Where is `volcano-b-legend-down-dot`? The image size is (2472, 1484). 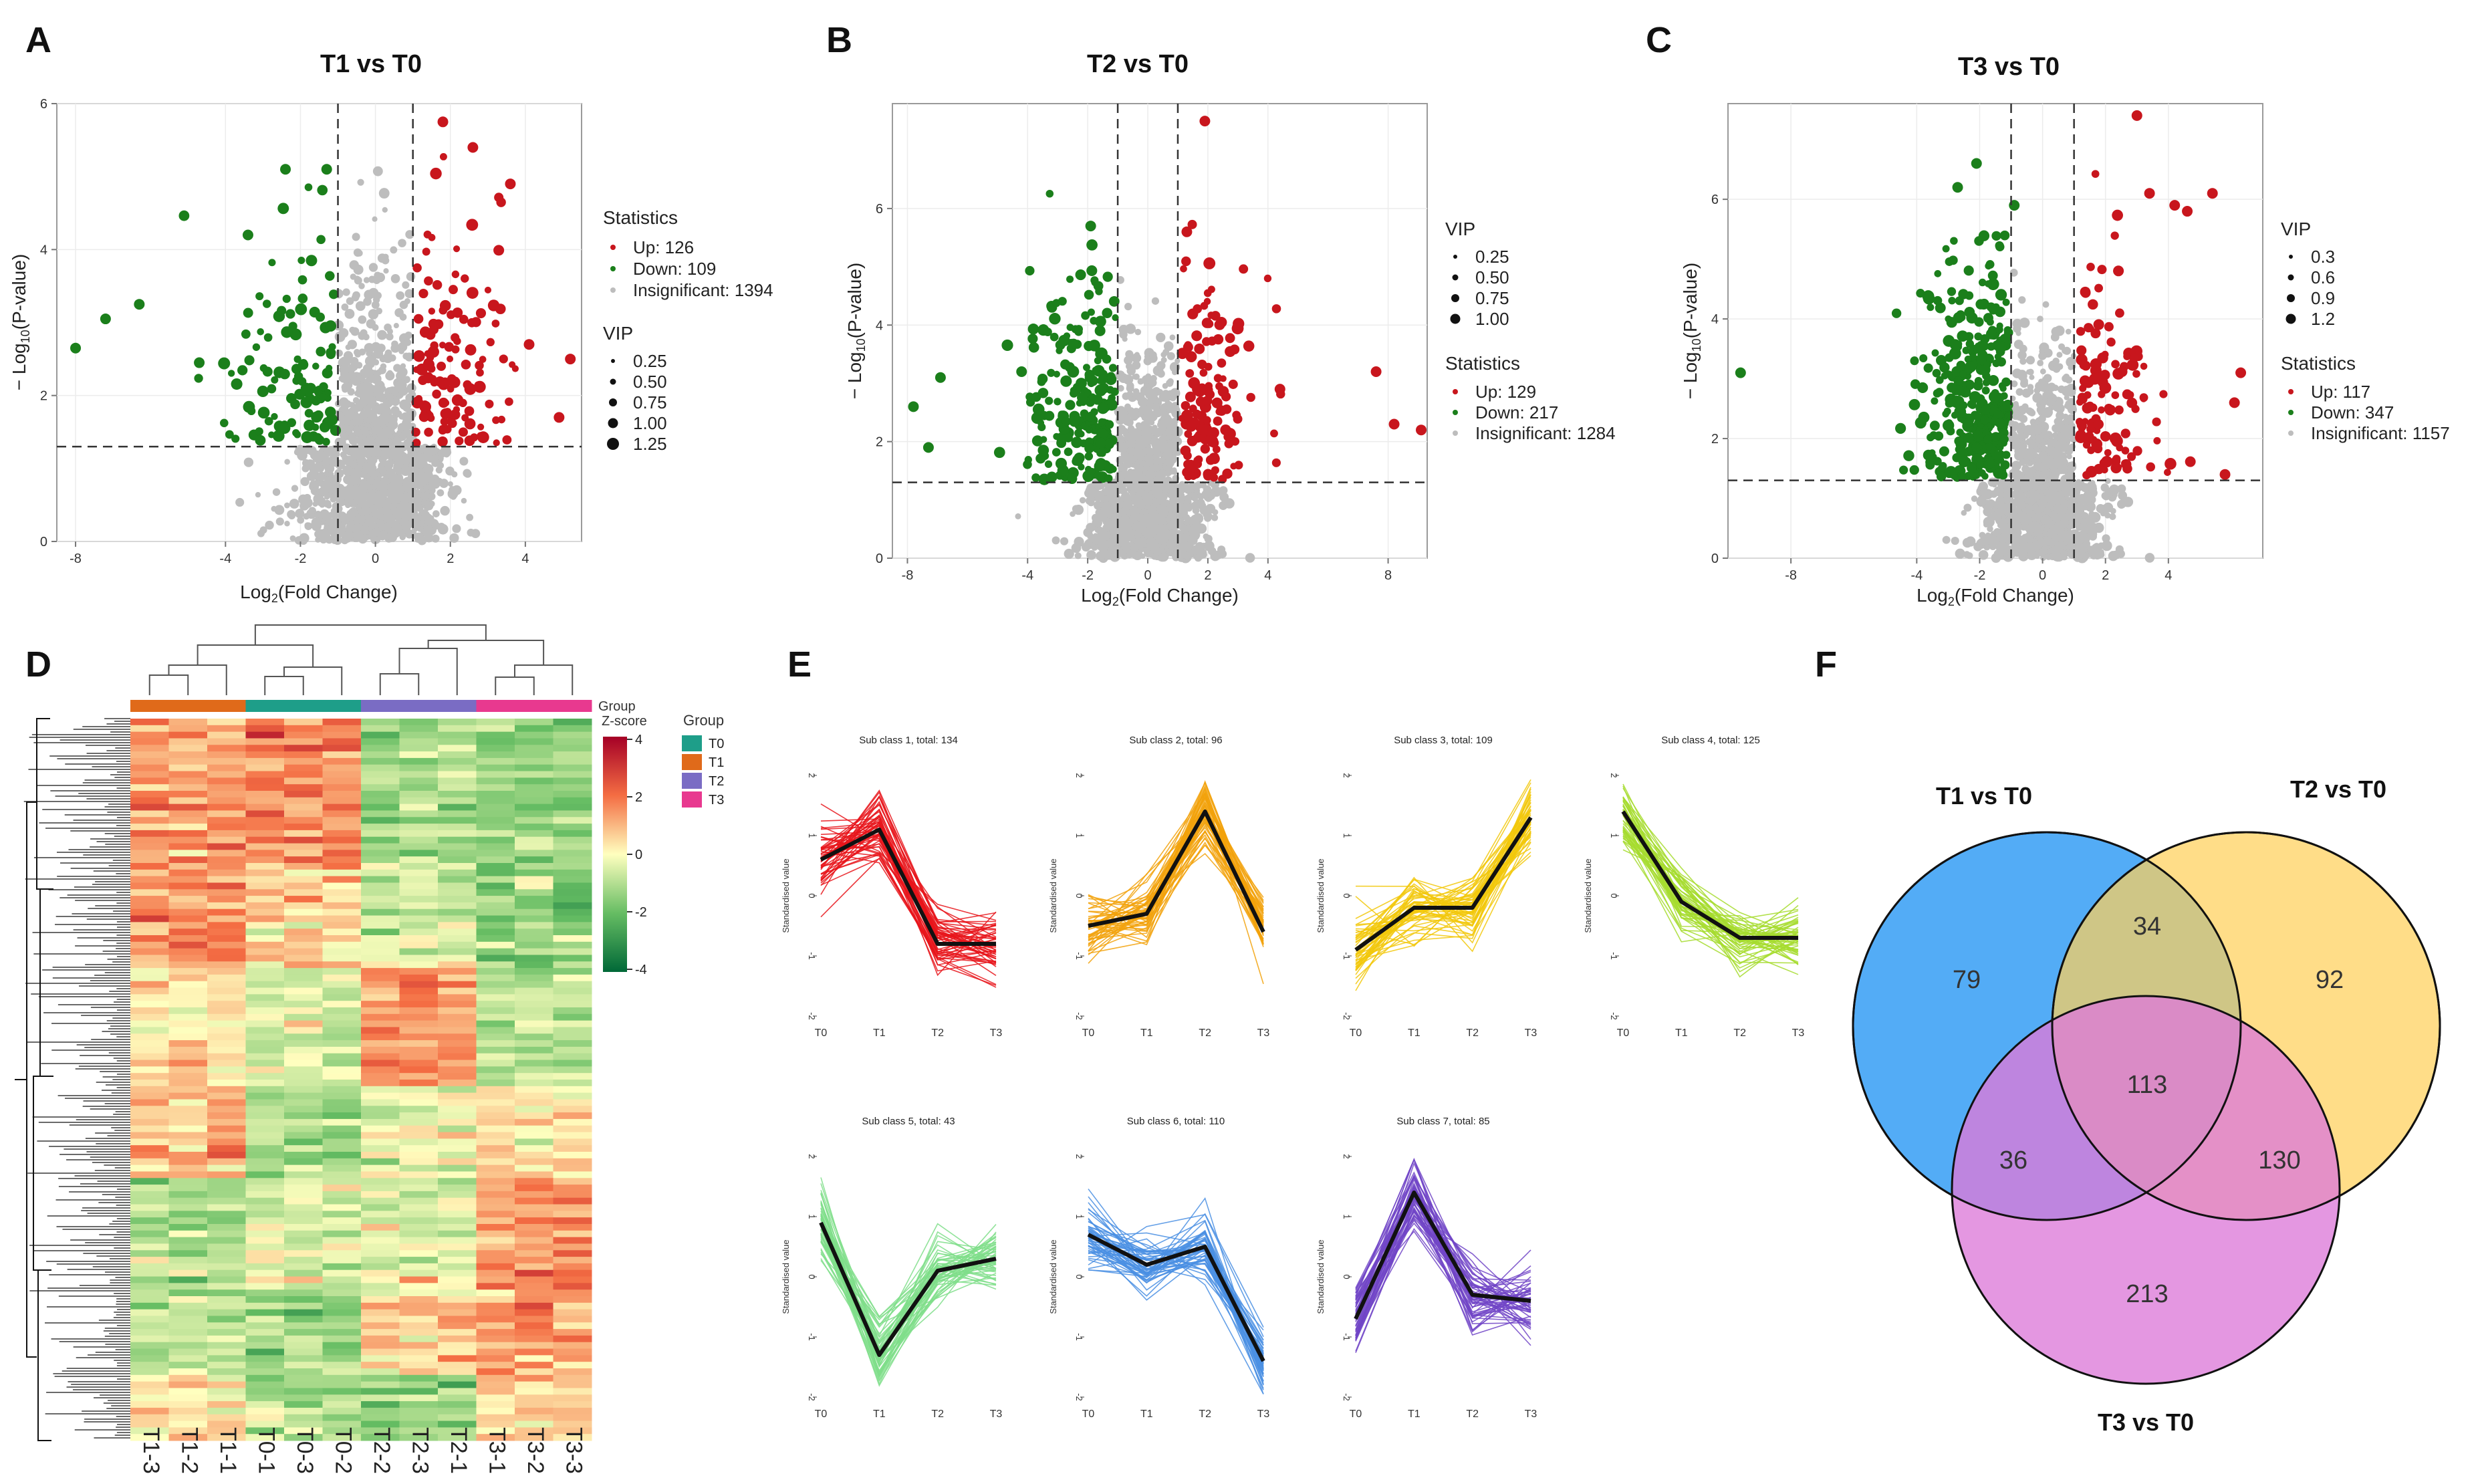
volcano-b-legend-down-dot is located at coordinates (1455, 412).